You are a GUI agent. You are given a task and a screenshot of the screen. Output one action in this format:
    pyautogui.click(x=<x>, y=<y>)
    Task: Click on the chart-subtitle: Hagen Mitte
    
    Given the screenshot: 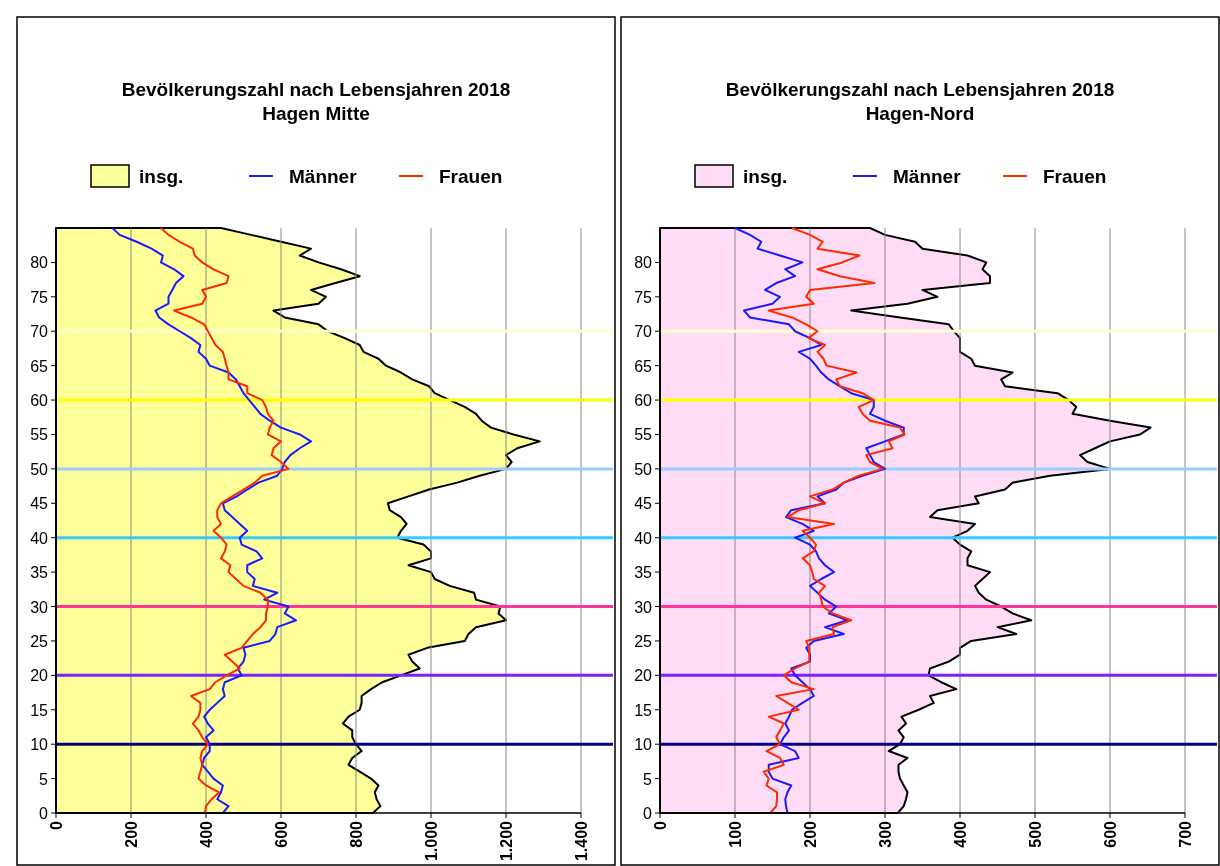 What is the action you would take?
    pyautogui.click(x=316, y=113)
    